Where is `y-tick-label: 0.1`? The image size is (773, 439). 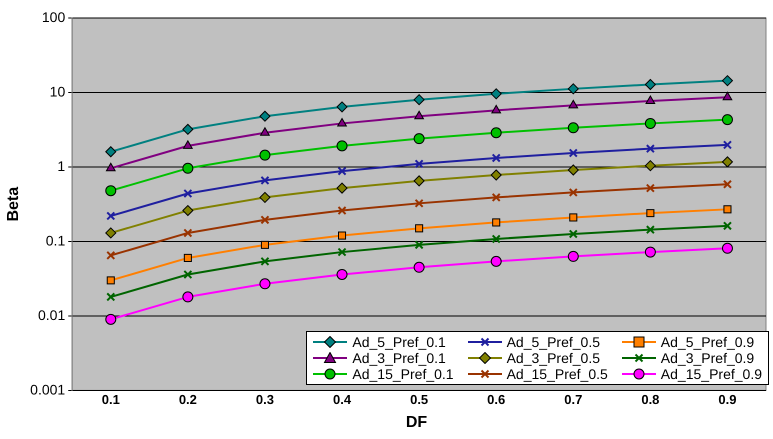 y-tick-label: 0.1 is located at coordinates (56, 240).